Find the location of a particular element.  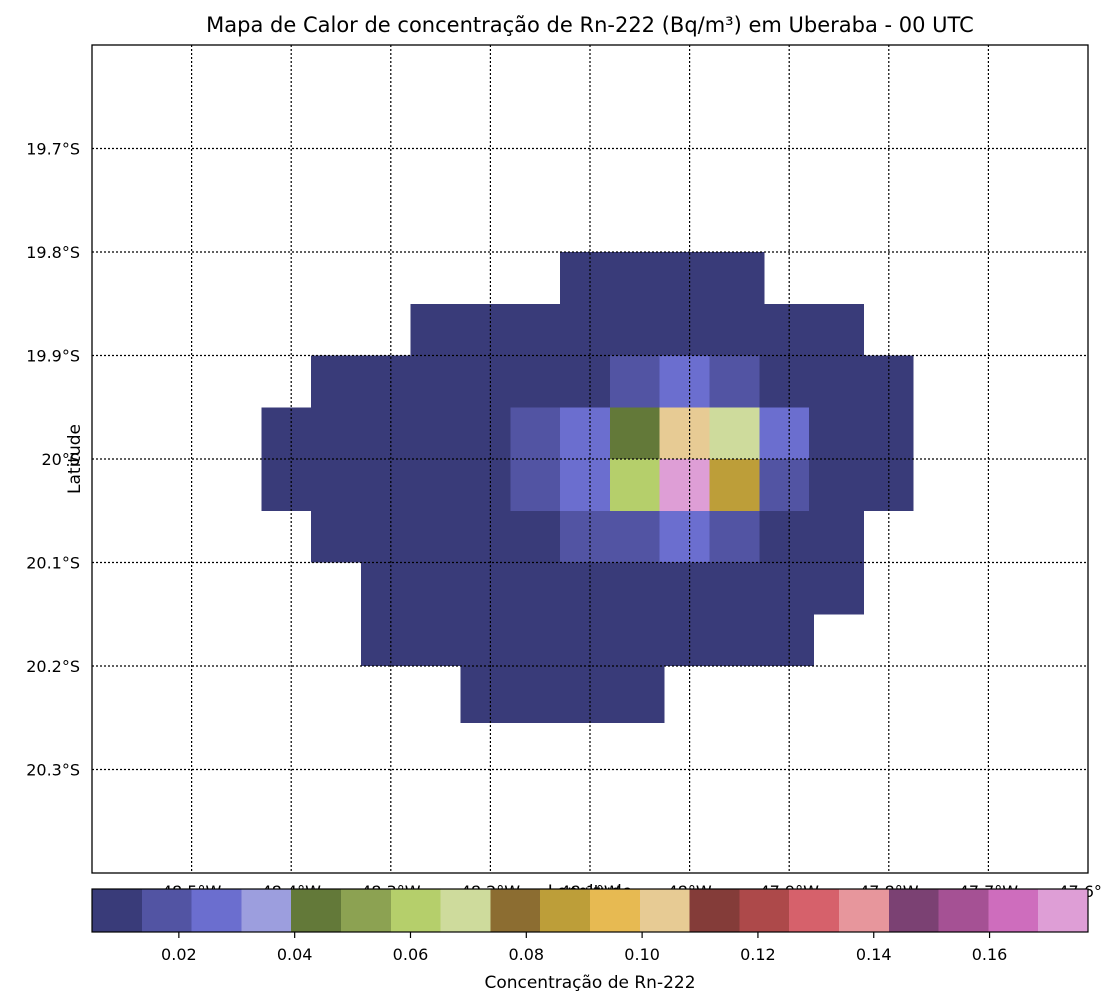

y-tick-labels: 19.7°S 19.8°S 19.9°S 20°S 20.1°S 20.2°S 20.3°S is located at coordinates (53, 460).